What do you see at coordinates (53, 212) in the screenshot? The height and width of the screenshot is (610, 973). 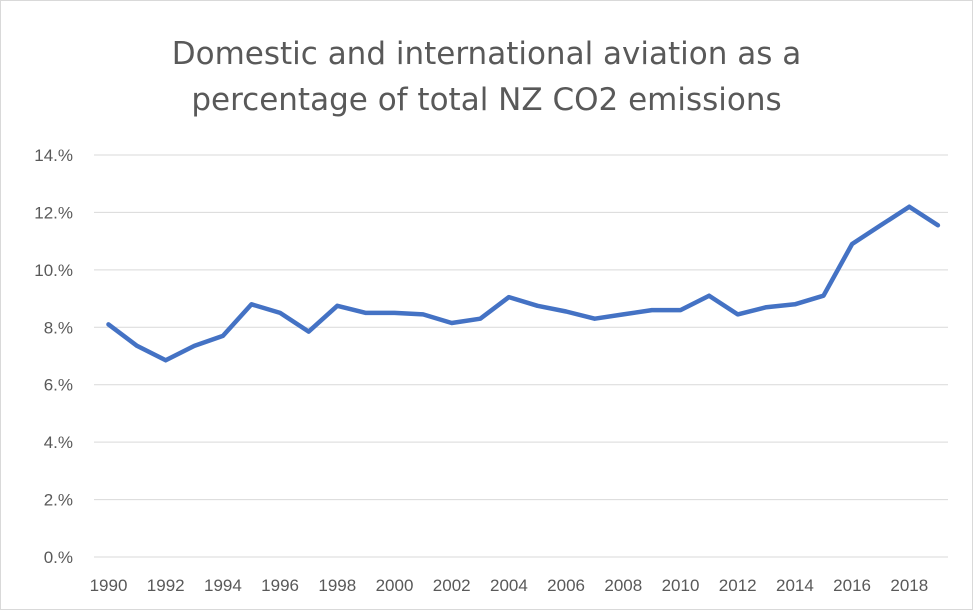 I see `y-tick-label: 12.%` at bounding box center [53, 212].